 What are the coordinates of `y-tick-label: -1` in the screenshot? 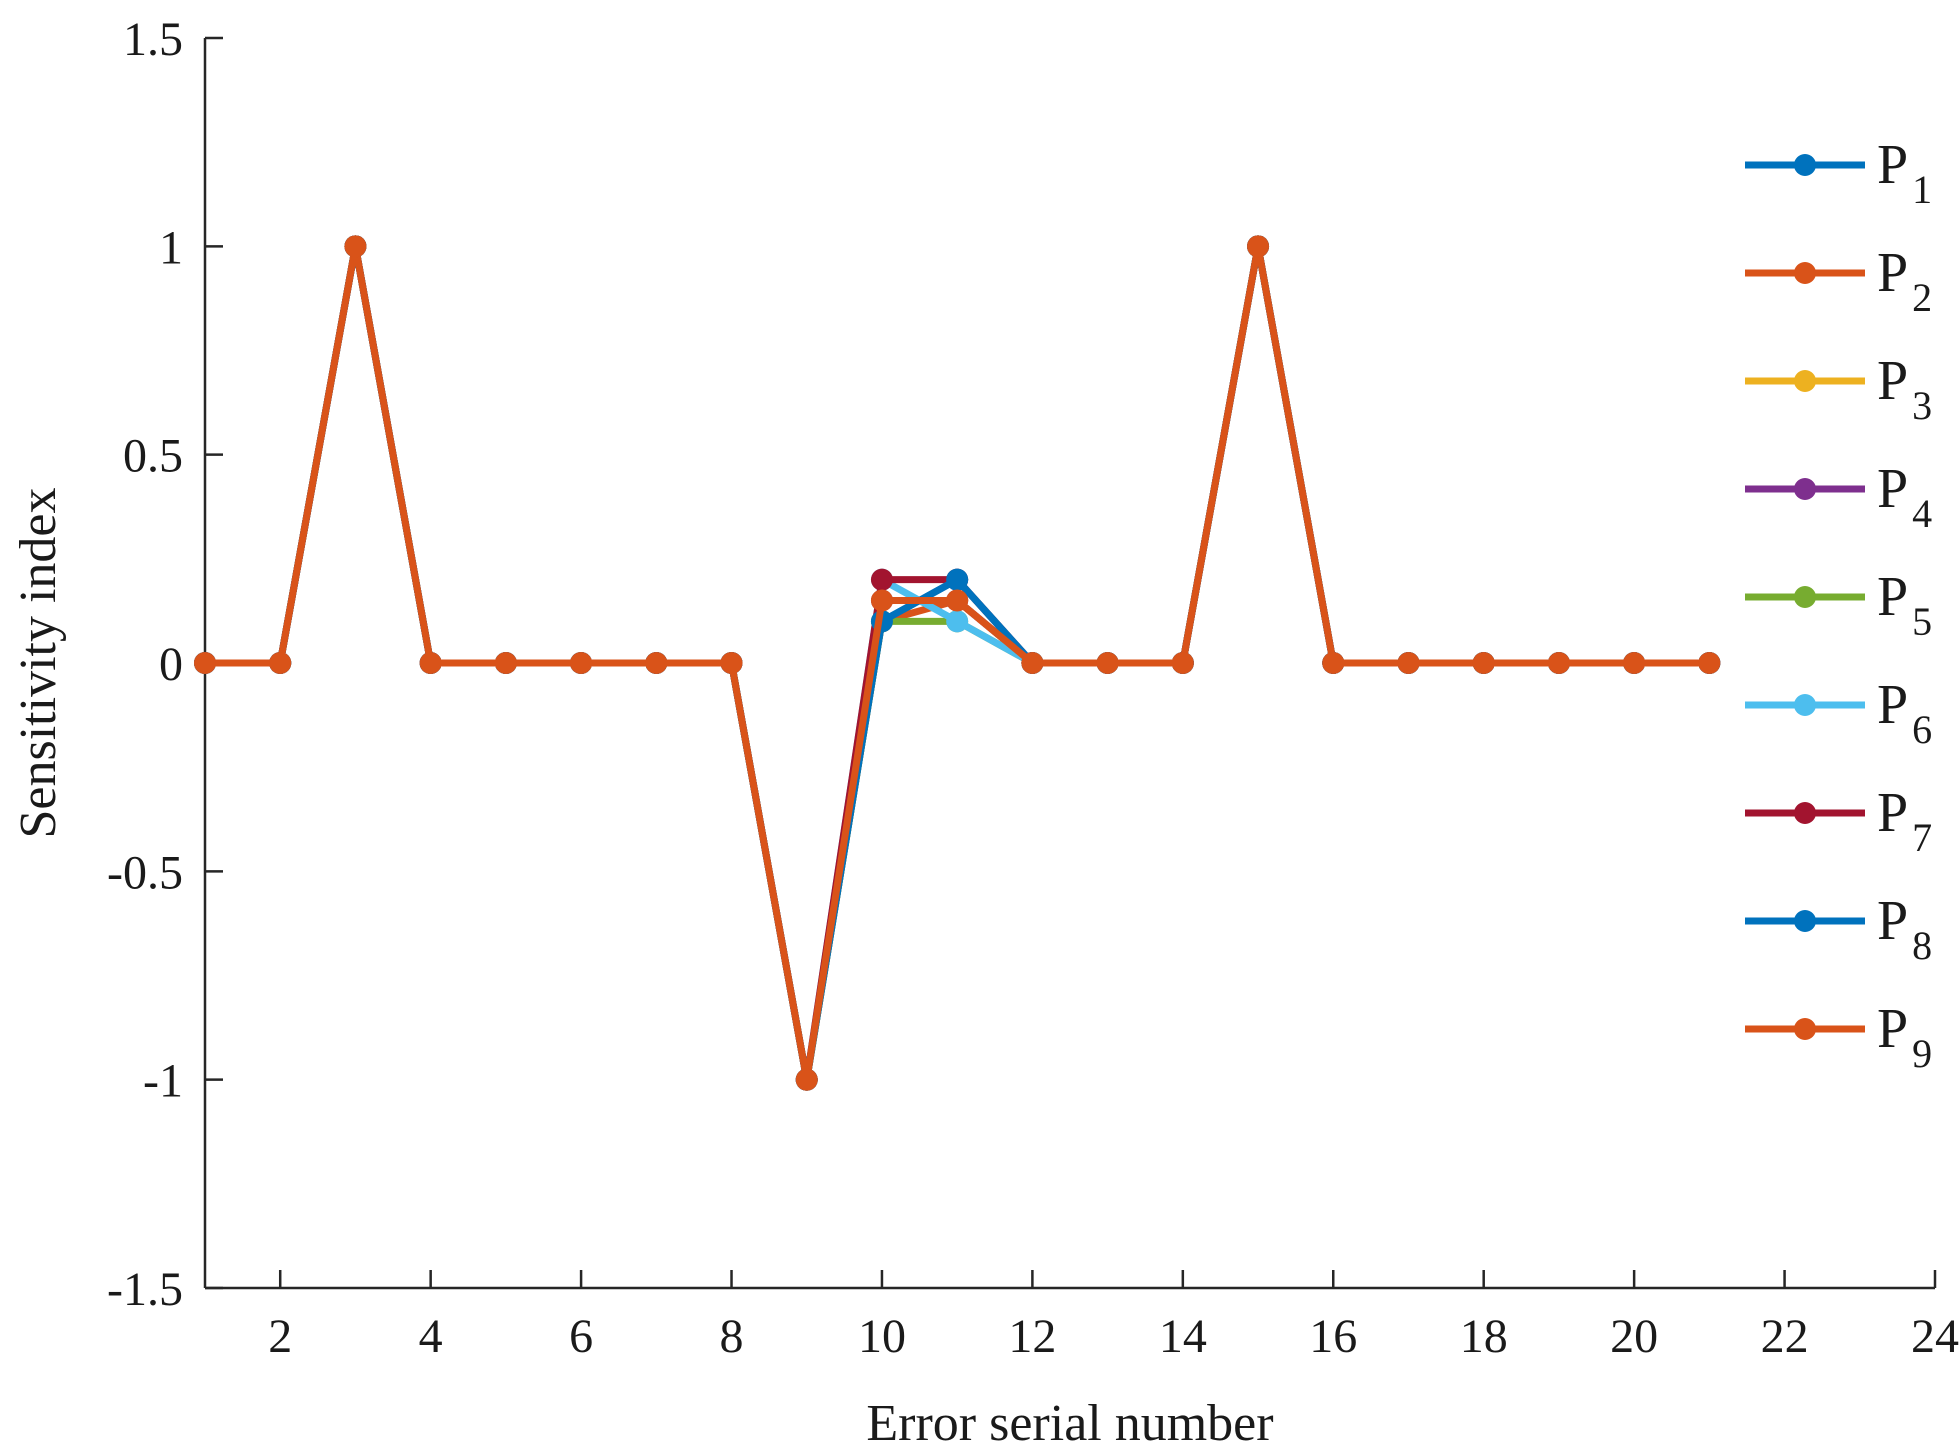 It's located at (163, 1081).